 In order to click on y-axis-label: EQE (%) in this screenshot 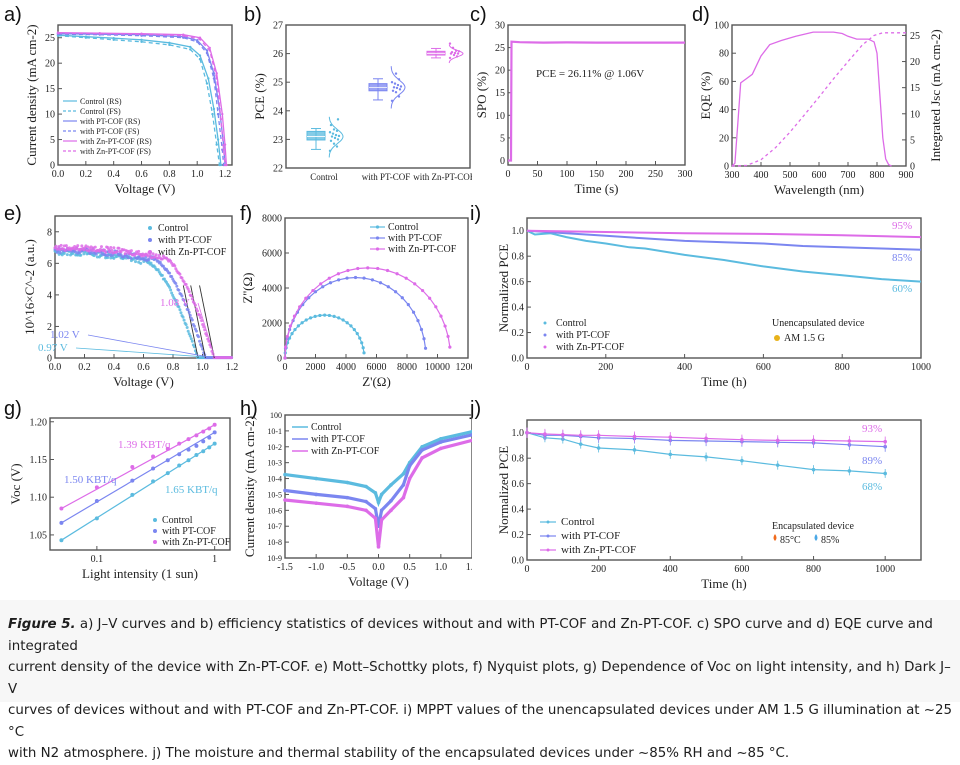, I will do `click(705, 95)`.